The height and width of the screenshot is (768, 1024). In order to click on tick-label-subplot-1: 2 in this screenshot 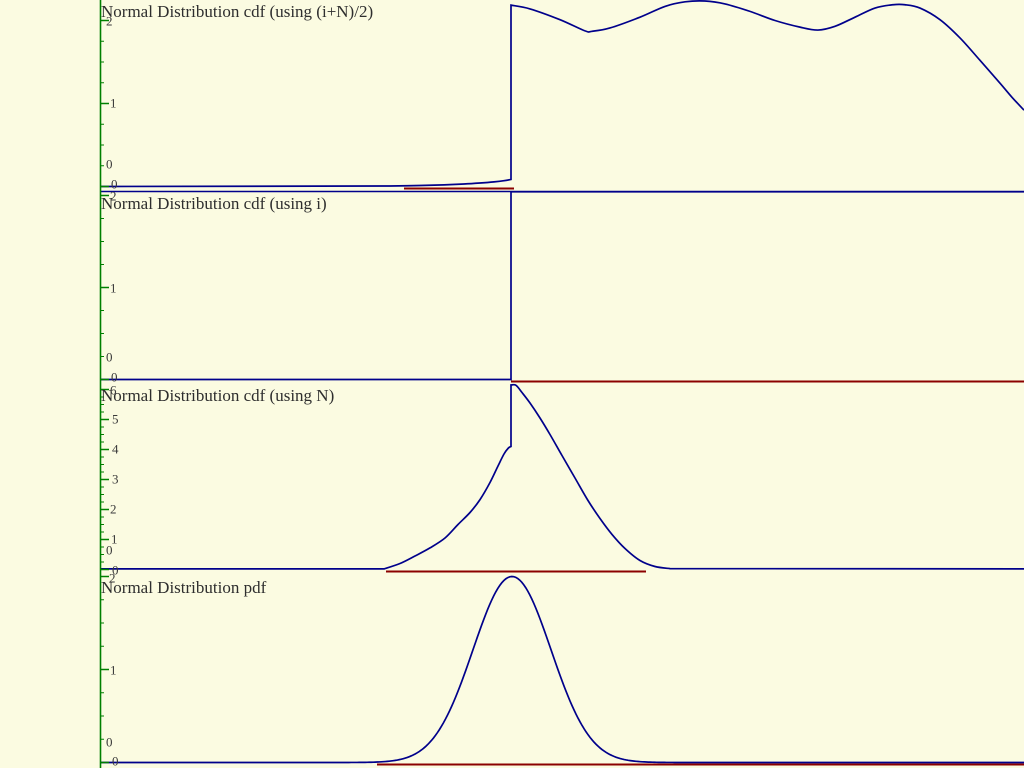, I will do `click(109, 21)`.